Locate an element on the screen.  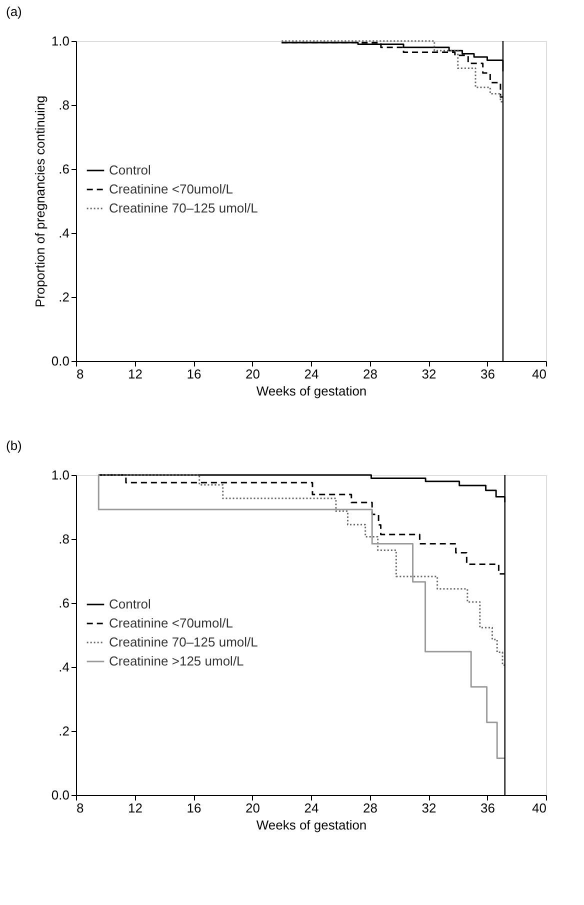
legend-label: Creatinine >125 umol/L is located at coordinates (176, 661).